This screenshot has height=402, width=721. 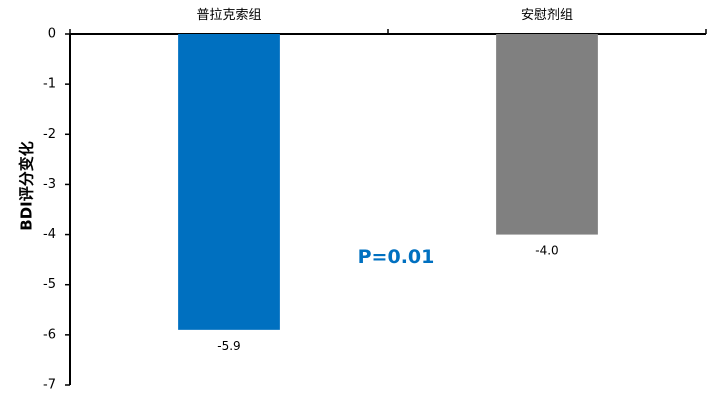 What do you see at coordinates (49, 385) in the screenshot?
I see `y-tick-label: -7` at bounding box center [49, 385].